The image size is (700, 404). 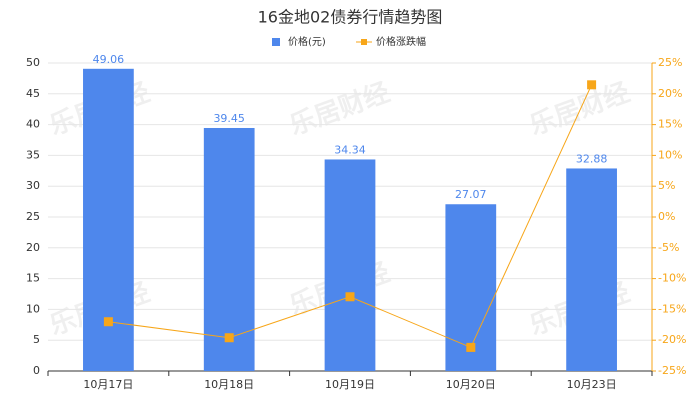 What do you see at coordinates (350, 149) in the screenshot?
I see `value-label: 34.34` at bounding box center [350, 149].